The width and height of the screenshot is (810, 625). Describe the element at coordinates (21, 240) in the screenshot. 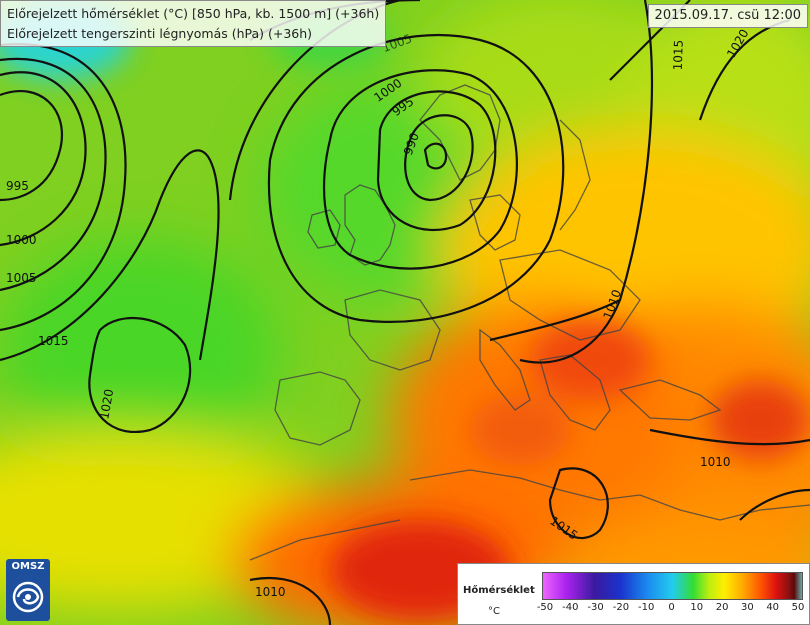

I see `isobar-label: 1000` at that location.